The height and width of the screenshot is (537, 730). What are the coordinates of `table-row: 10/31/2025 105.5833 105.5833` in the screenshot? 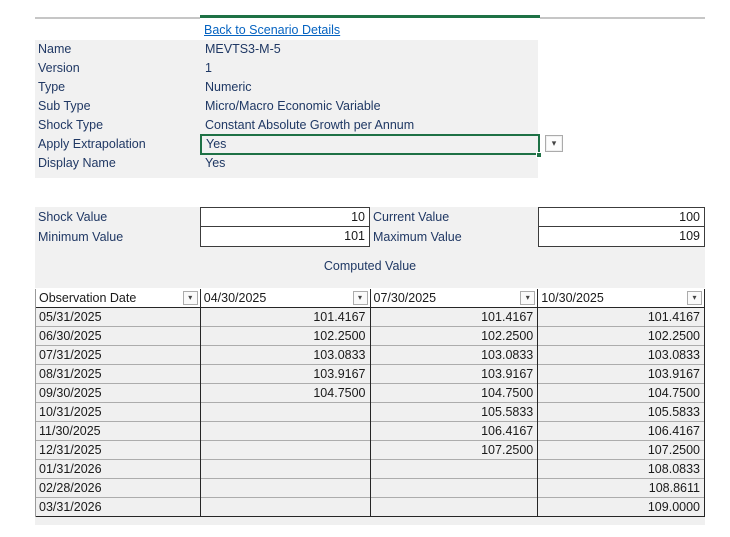 It's located at (370, 412).